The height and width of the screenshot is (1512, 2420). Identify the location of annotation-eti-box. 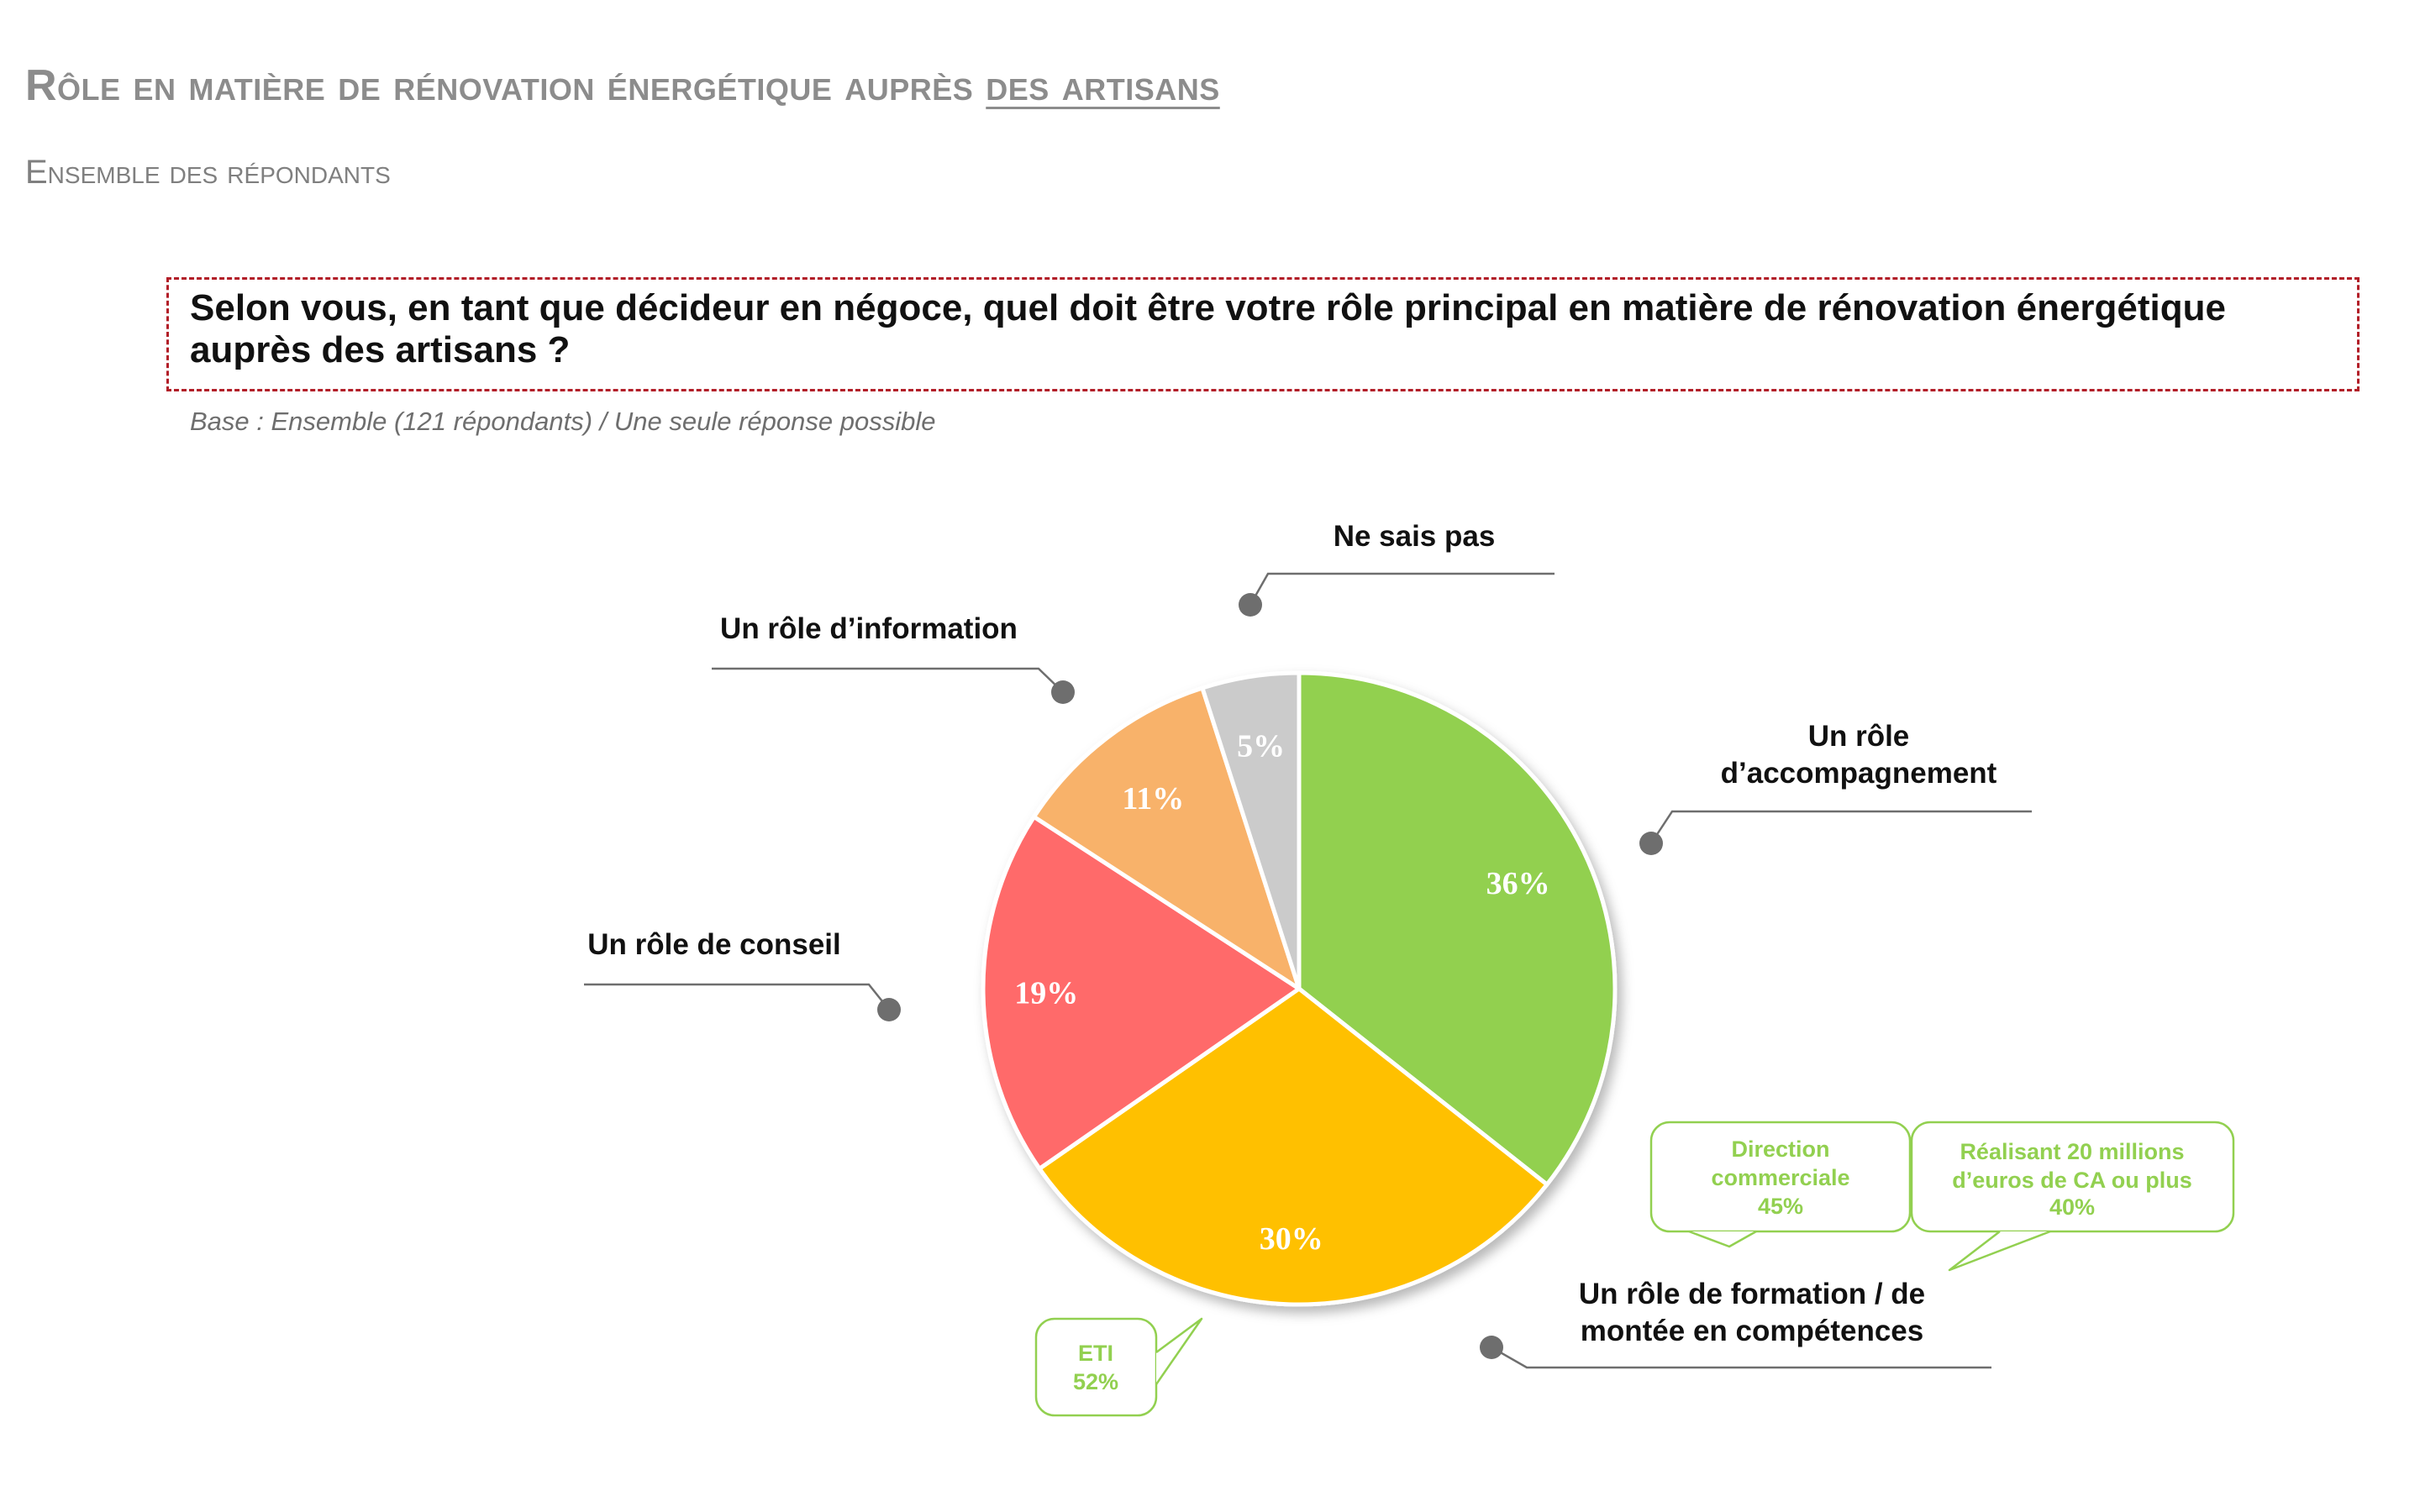
(1096, 1367).